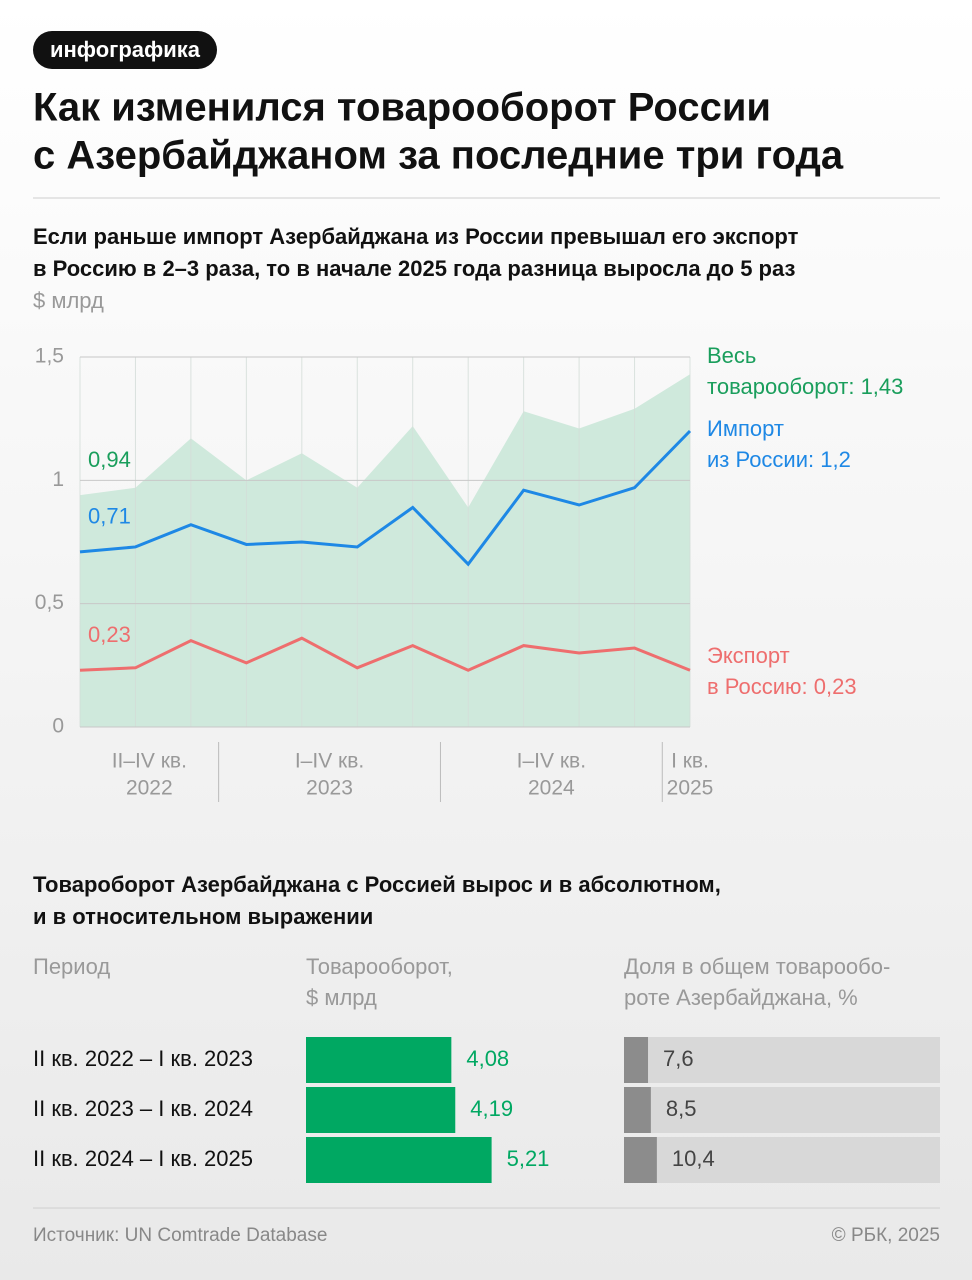 This screenshot has width=972, height=1280. I want to click on value-label: 5,21, so click(528, 1158).